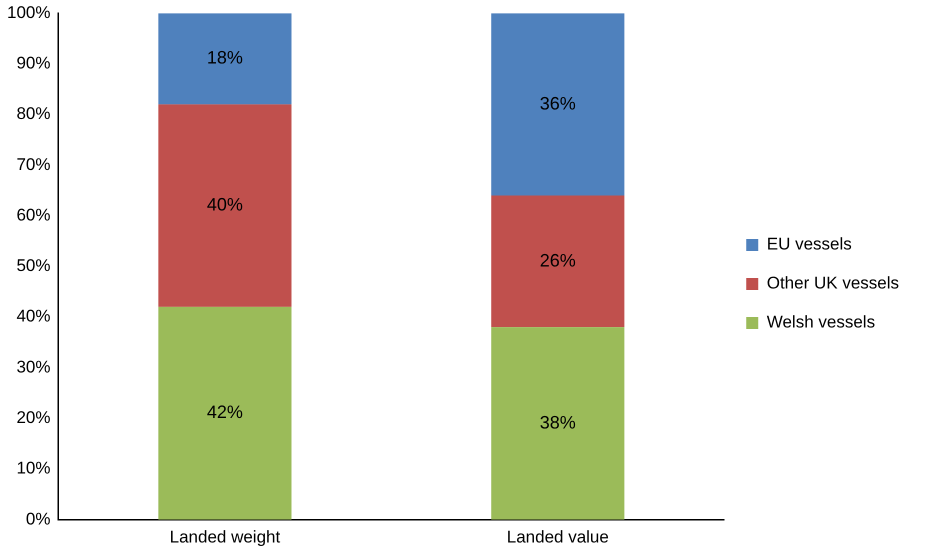  What do you see at coordinates (821, 322) in the screenshot?
I see `legend-label: Welsh vessels` at bounding box center [821, 322].